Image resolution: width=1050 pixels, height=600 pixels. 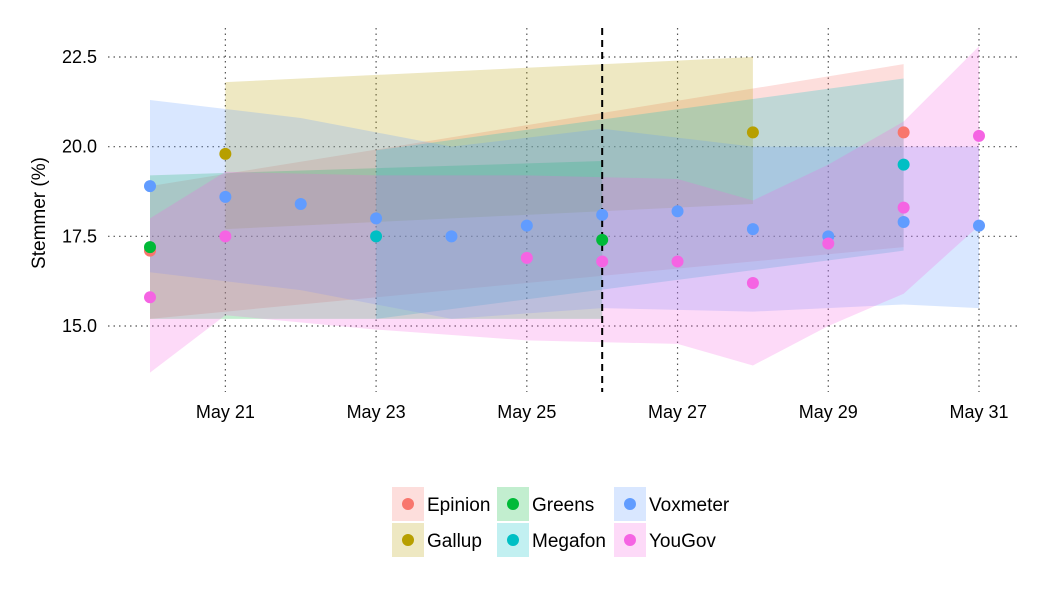 What do you see at coordinates (39, 213) in the screenshot?
I see `y-axis-title: Stemmer (%)` at bounding box center [39, 213].